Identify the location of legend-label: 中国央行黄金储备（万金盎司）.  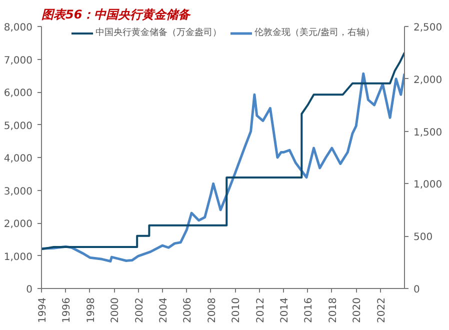
(158, 32).